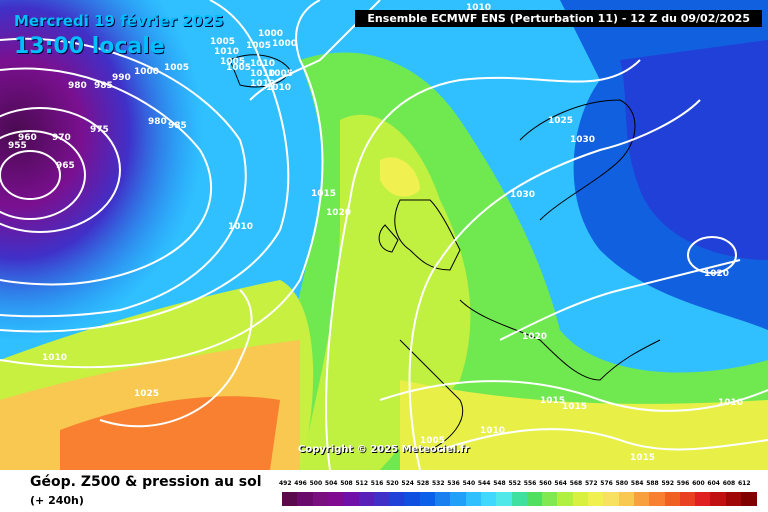  Describe the element at coordinates (65, 166) in the screenshot. I see `pressure-label: 965` at that location.